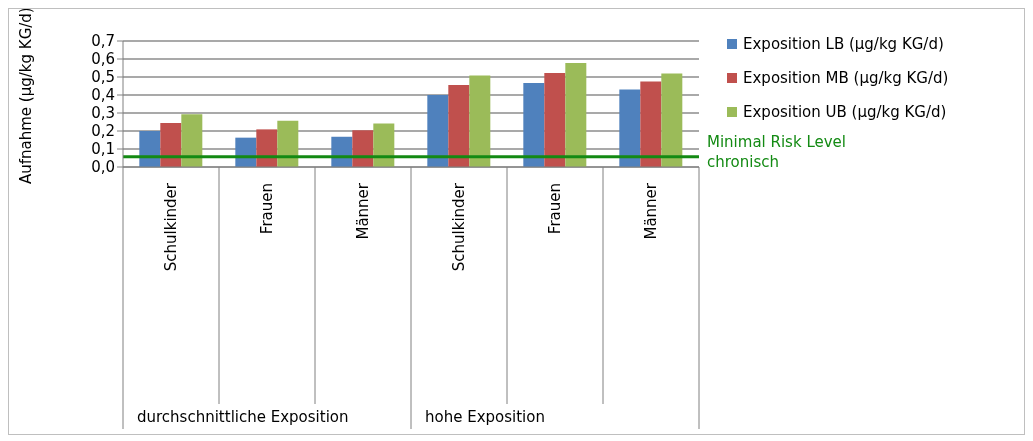 The image size is (1033, 441). Describe the element at coordinates (846, 78) in the screenshot. I see `legend-label: Exposition MB (µg/kg KG/d)` at that location.